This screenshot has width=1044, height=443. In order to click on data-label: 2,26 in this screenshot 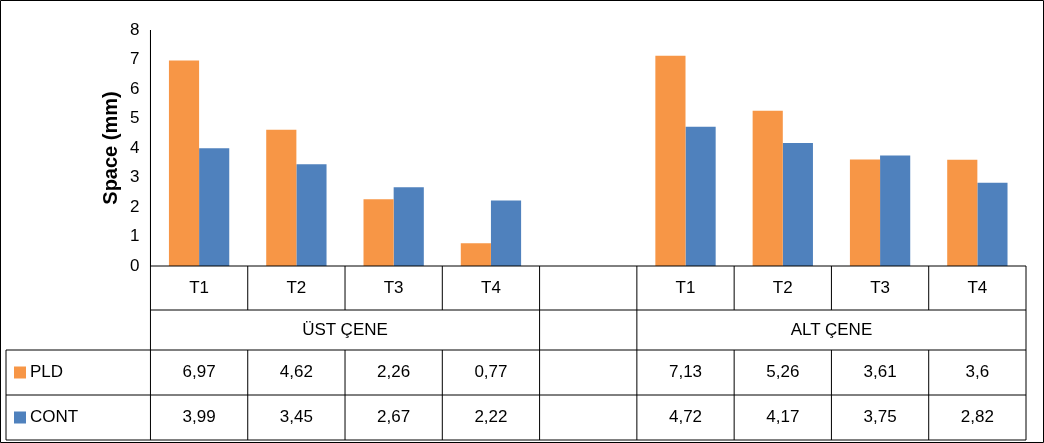, I will do `click(394, 372)`.